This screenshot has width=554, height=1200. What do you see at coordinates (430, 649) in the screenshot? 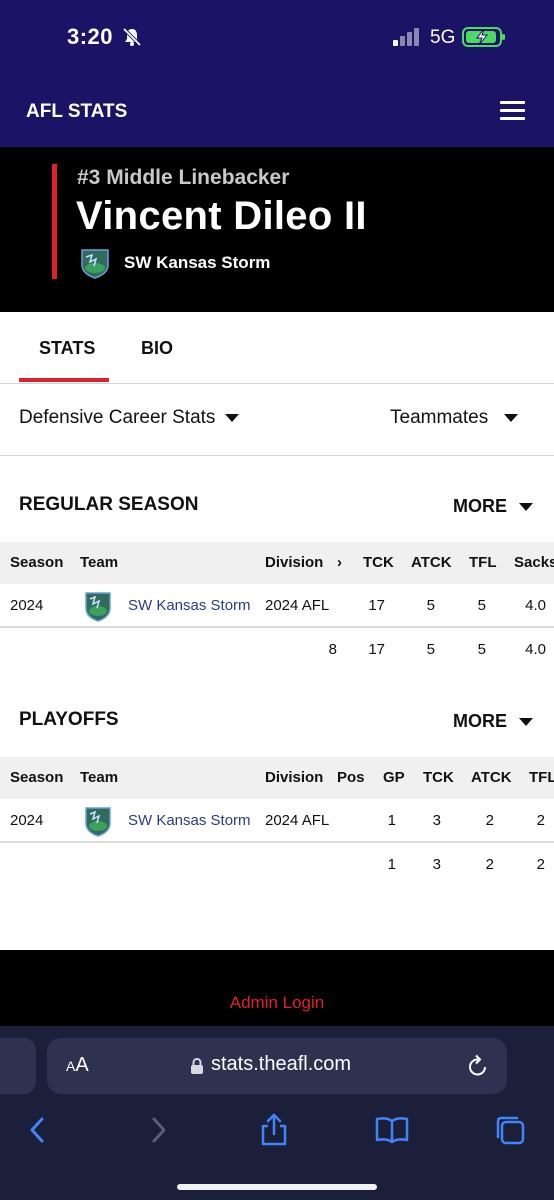
I see `total-atck: 5` at bounding box center [430, 649].